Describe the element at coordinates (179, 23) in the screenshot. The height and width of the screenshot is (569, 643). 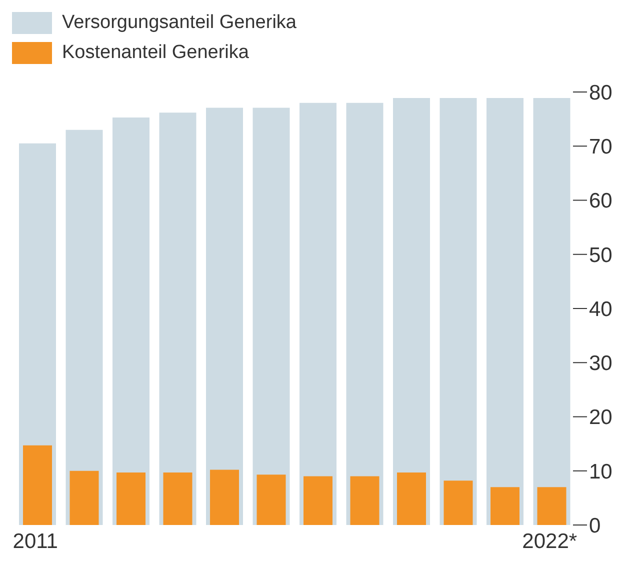
I see `legend-label: Versorgungsanteil Generika` at that location.